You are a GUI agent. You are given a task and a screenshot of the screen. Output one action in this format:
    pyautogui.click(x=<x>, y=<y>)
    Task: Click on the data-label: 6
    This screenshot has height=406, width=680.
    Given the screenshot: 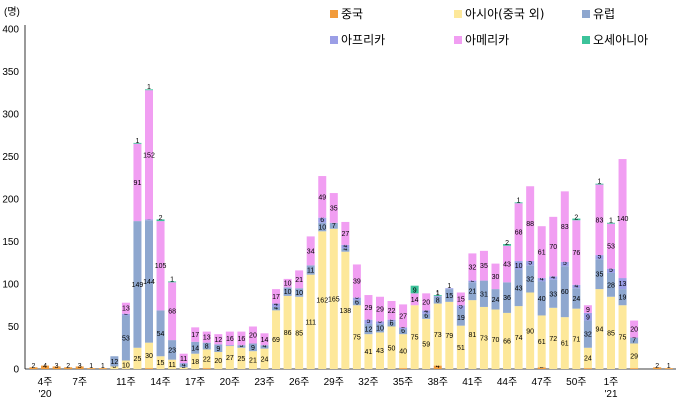 What is the action you would take?
    pyautogui.click(x=403, y=331)
    